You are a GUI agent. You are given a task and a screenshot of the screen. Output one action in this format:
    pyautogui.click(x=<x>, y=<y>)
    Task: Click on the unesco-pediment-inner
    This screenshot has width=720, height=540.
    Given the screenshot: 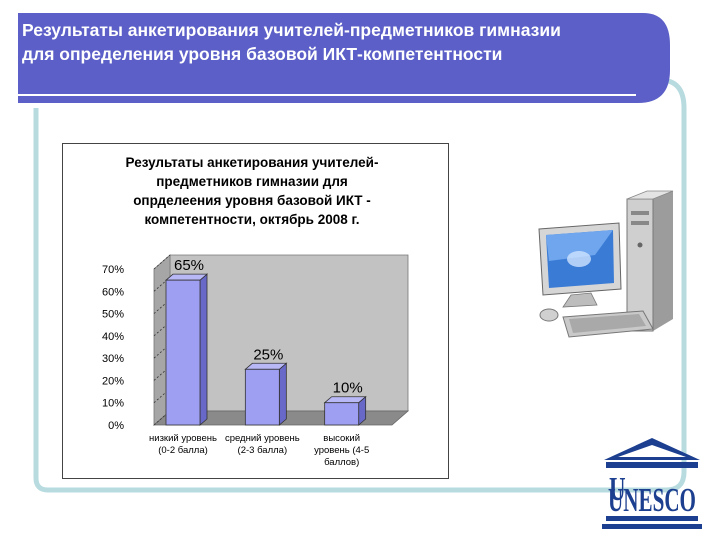 What is the action you would take?
    pyautogui.click(x=652, y=451)
    